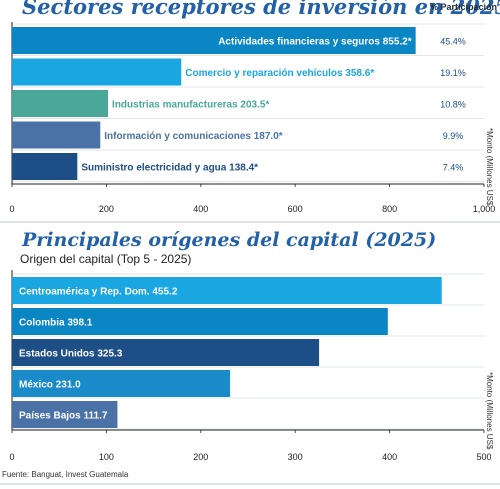 The height and width of the screenshot is (489, 500). What do you see at coordinates (279, 73) in the screenshot?
I see `chart1-bar-label: Comercio y reparación vehículos 358.6*` at bounding box center [279, 73].